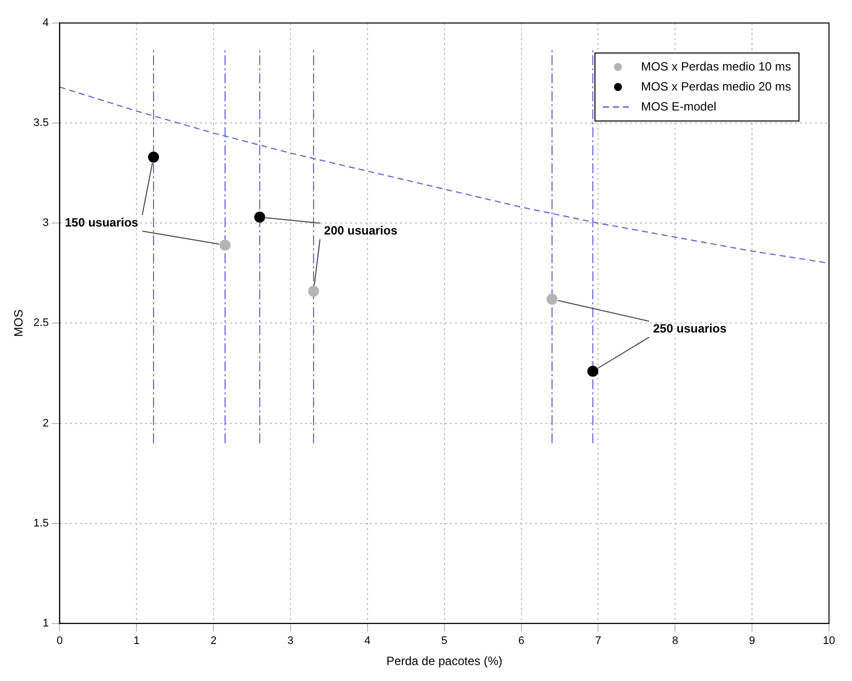  Describe the element at coordinates (716, 66) in the screenshot. I see `legend-label: MOS x Perdas medio 10 ms` at that location.